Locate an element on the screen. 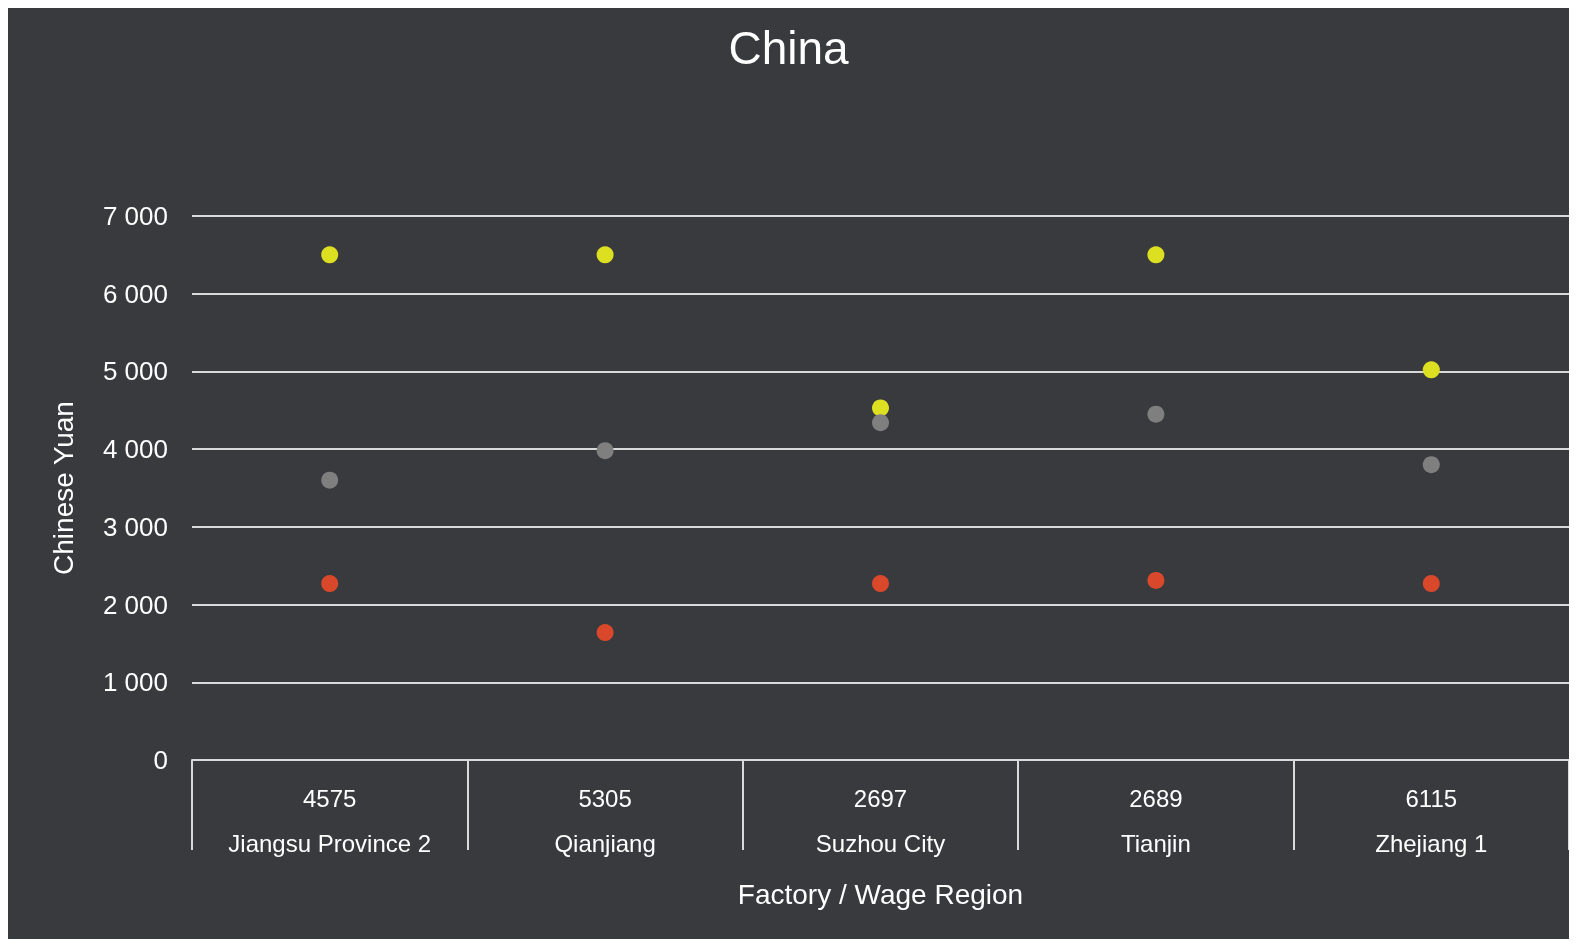 Image resolution: width=1577 pixels, height=947 pixels. y-tick-label: 6 000 is located at coordinates (135, 293).